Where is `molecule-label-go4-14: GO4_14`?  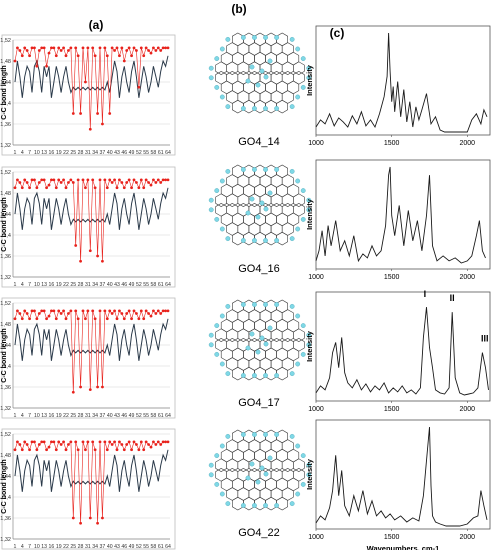 molecule-label-go4-14: GO4_14 is located at coordinates (259, 142).